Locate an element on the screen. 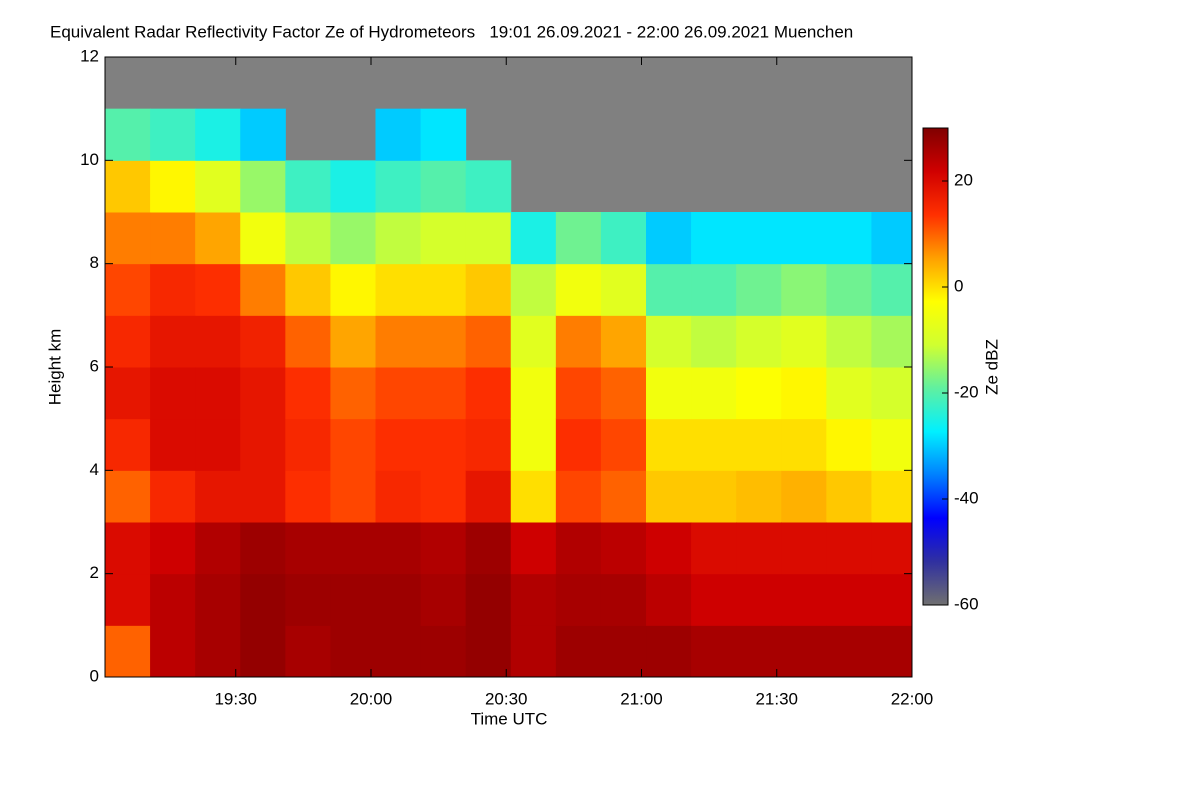 The width and height of the screenshot is (1200, 805). y-tick-label: 0 is located at coordinates (94, 675).